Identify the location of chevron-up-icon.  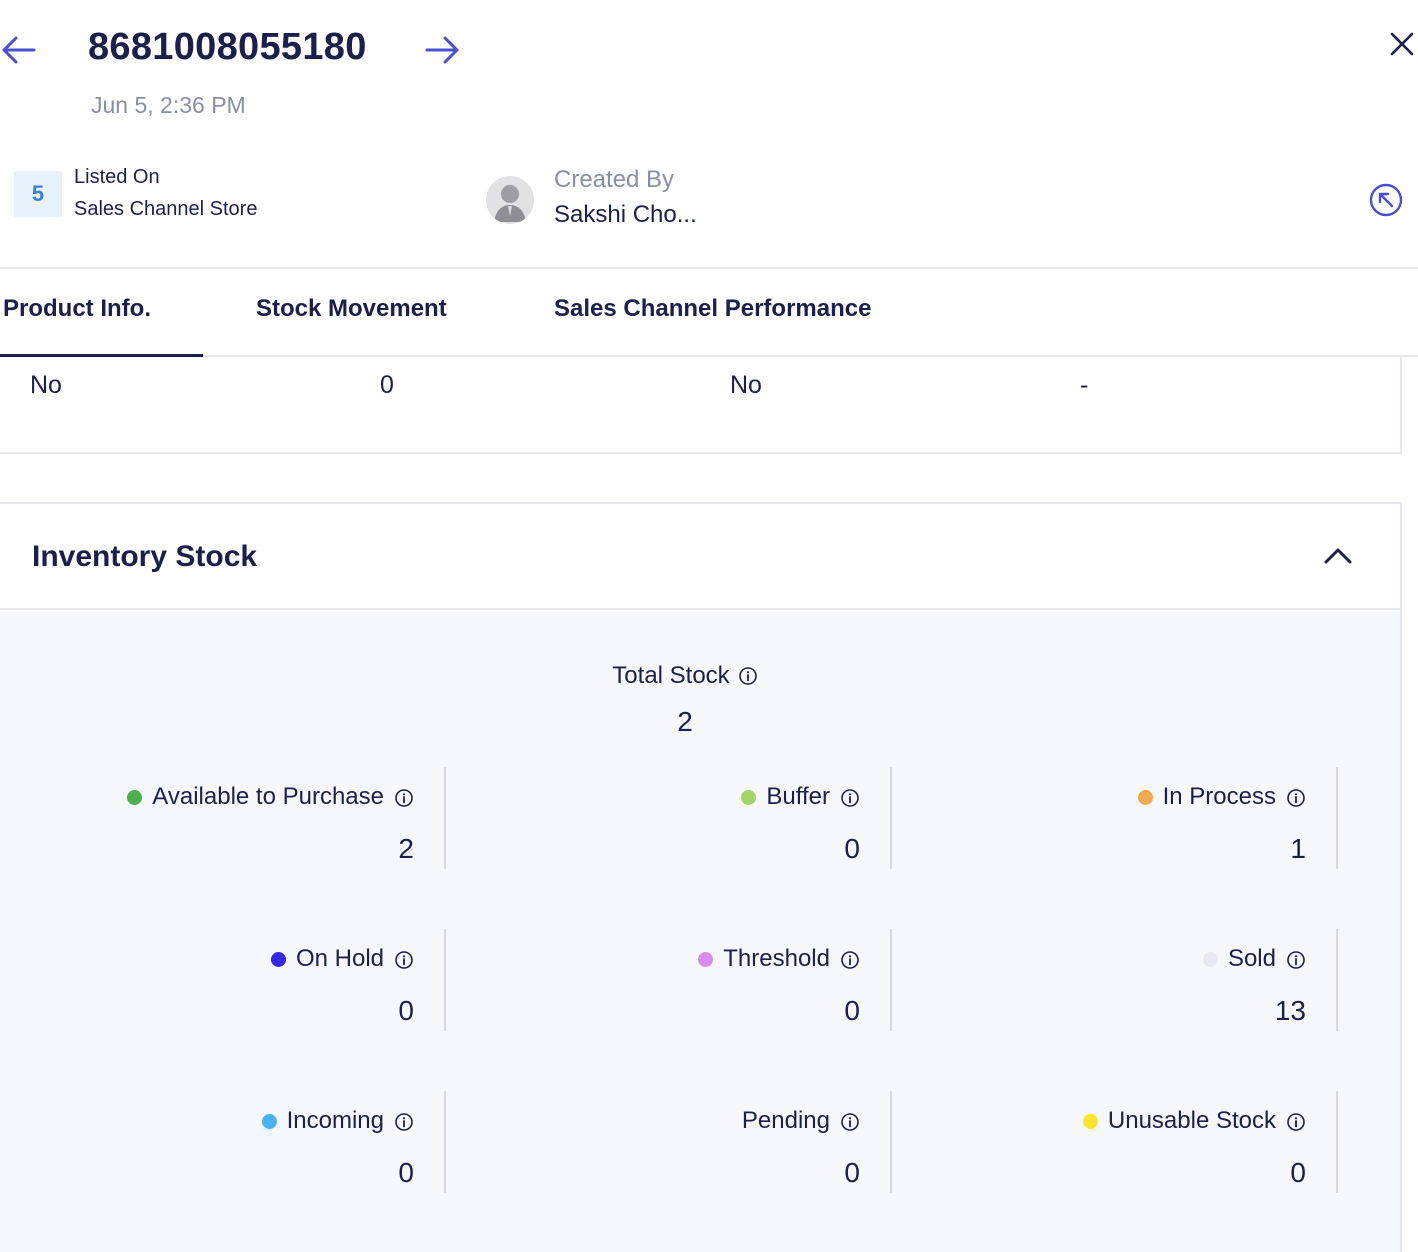
(1338, 556).